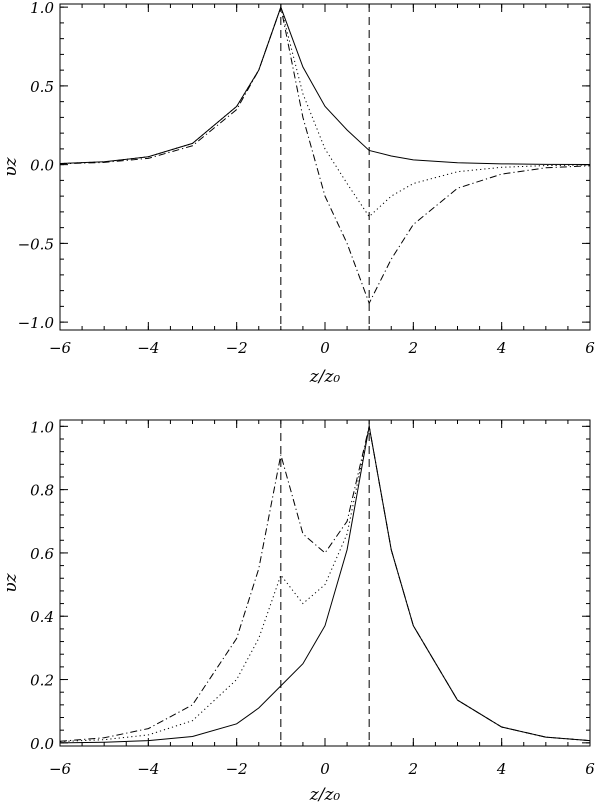 The width and height of the screenshot is (600, 809). What do you see at coordinates (42, 554) in the screenshot?
I see `y-tick-label: 0.6` at bounding box center [42, 554].